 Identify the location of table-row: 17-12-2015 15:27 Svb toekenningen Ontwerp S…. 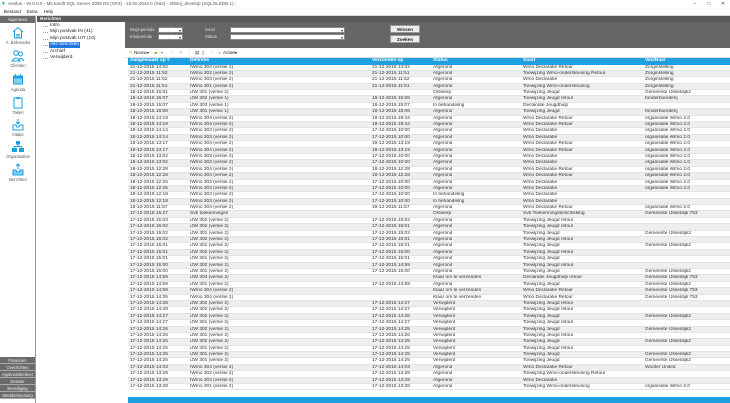
(429, 214).